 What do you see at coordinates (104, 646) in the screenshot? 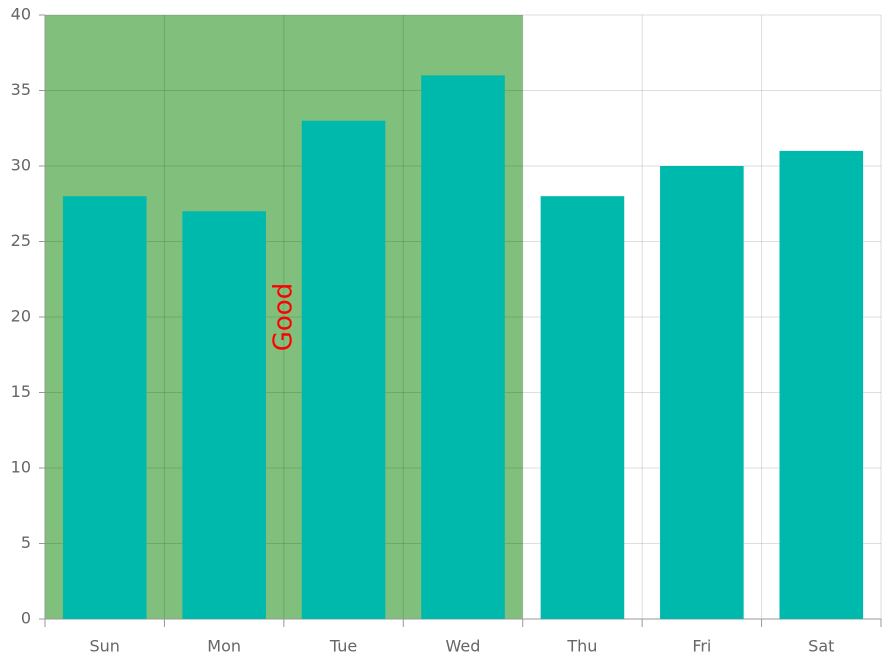
I see `x-tick-label: Sun` at bounding box center [104, 646].